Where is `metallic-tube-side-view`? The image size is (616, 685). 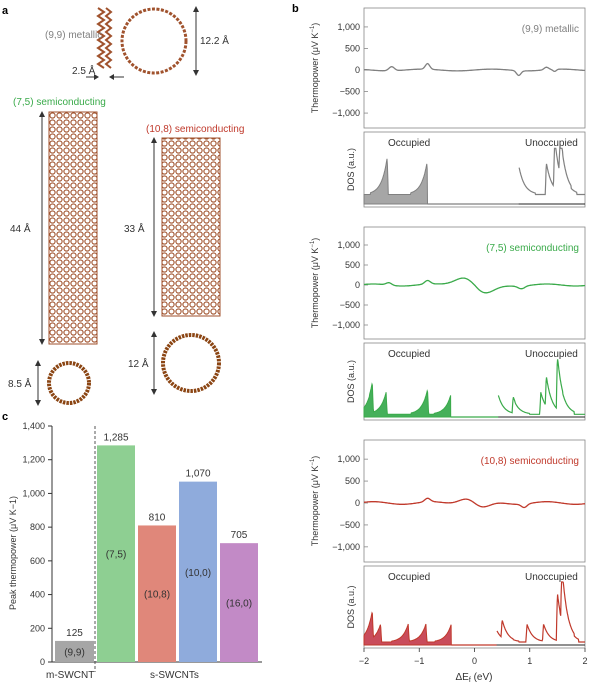 metallic-tube-side-view is located at coordinates (104, 38).